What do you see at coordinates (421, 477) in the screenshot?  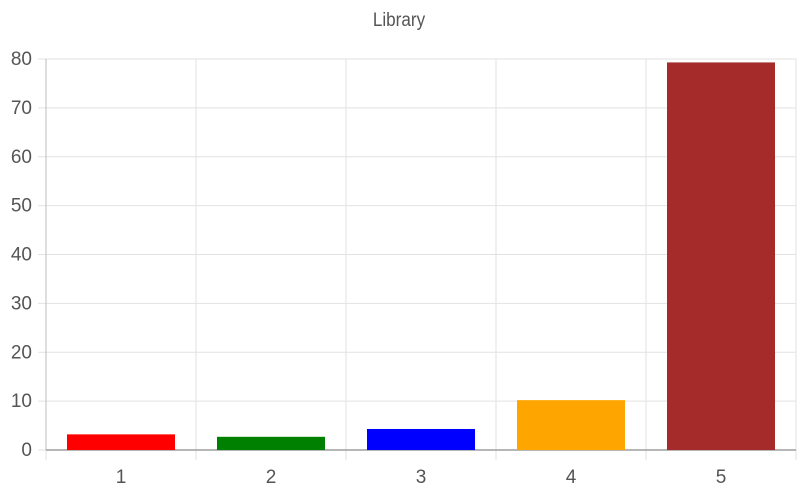 I see `x-tick-label: 3` at bounding box center [421, 477].